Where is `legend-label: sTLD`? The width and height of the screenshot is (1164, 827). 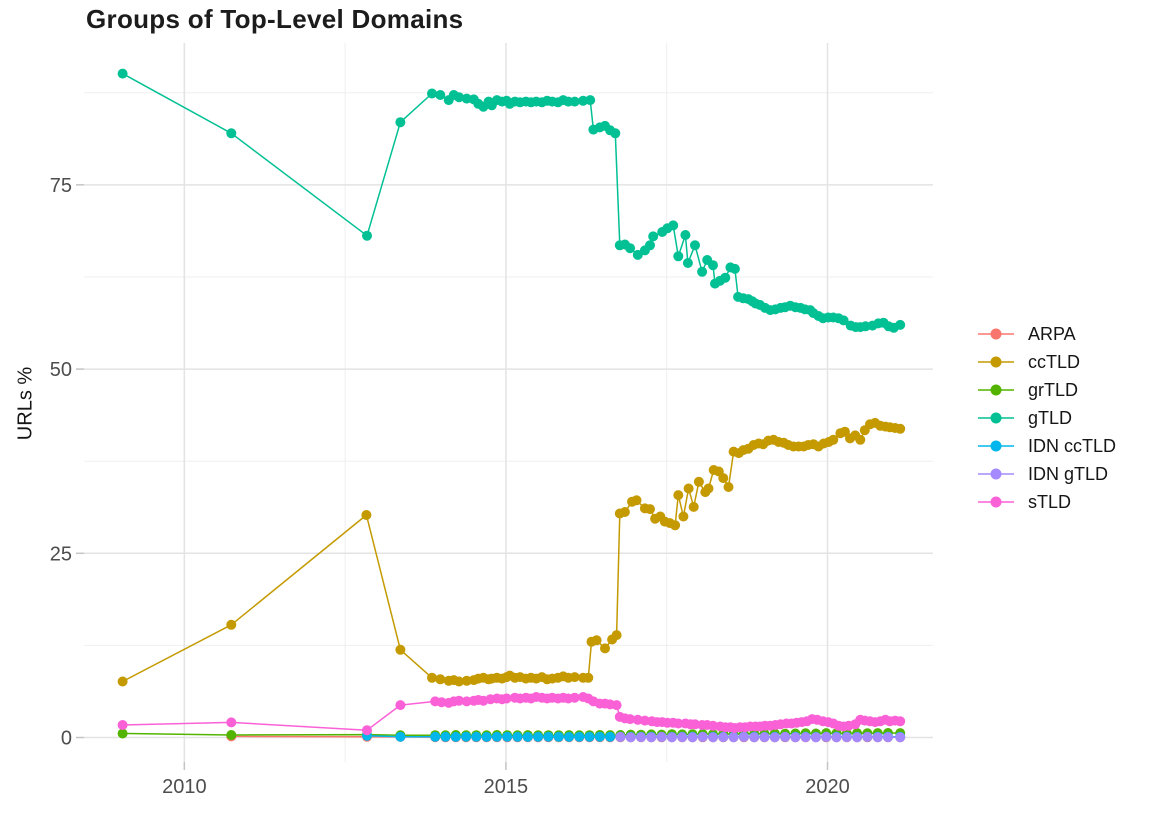 legend-label: sTLD is located at coordinates (1050, 501).